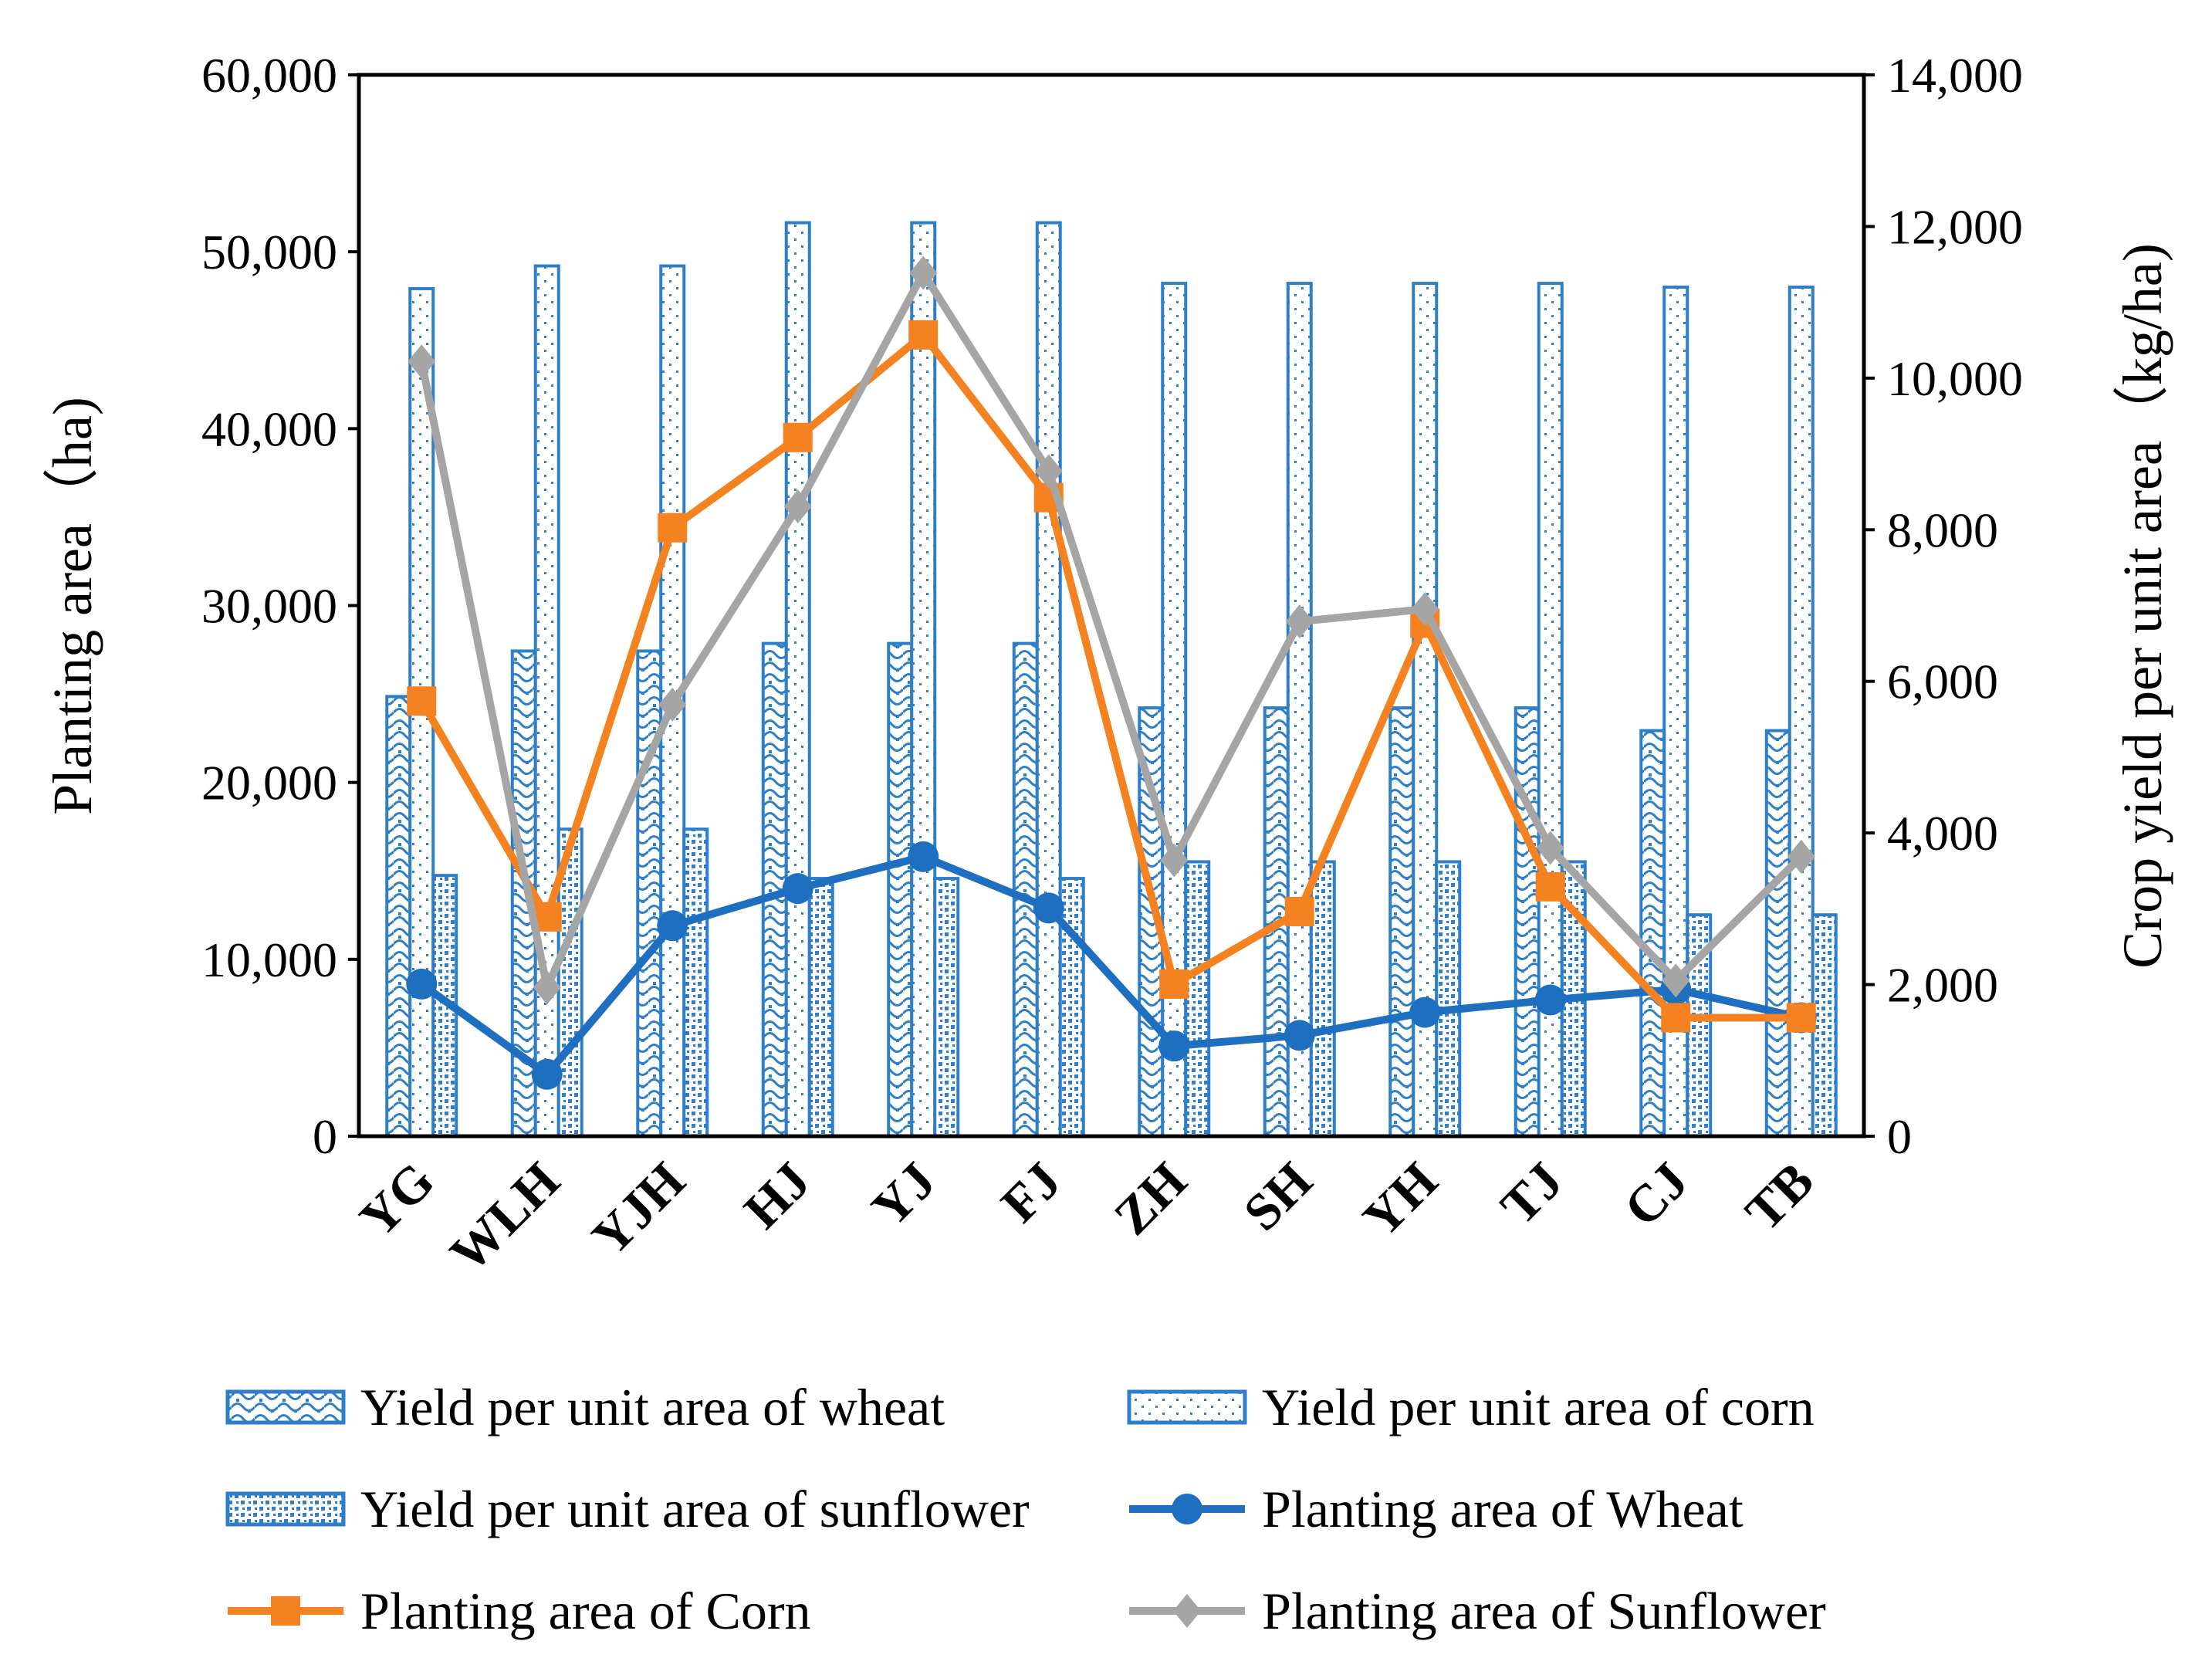 The width and height of the screenshot is (2212, 1658). What do you see at coordinates (1801, 1018) in the screenshot?
I see `marker-planting-area-of-corn-tb` at bounding box center [1801, 1018].